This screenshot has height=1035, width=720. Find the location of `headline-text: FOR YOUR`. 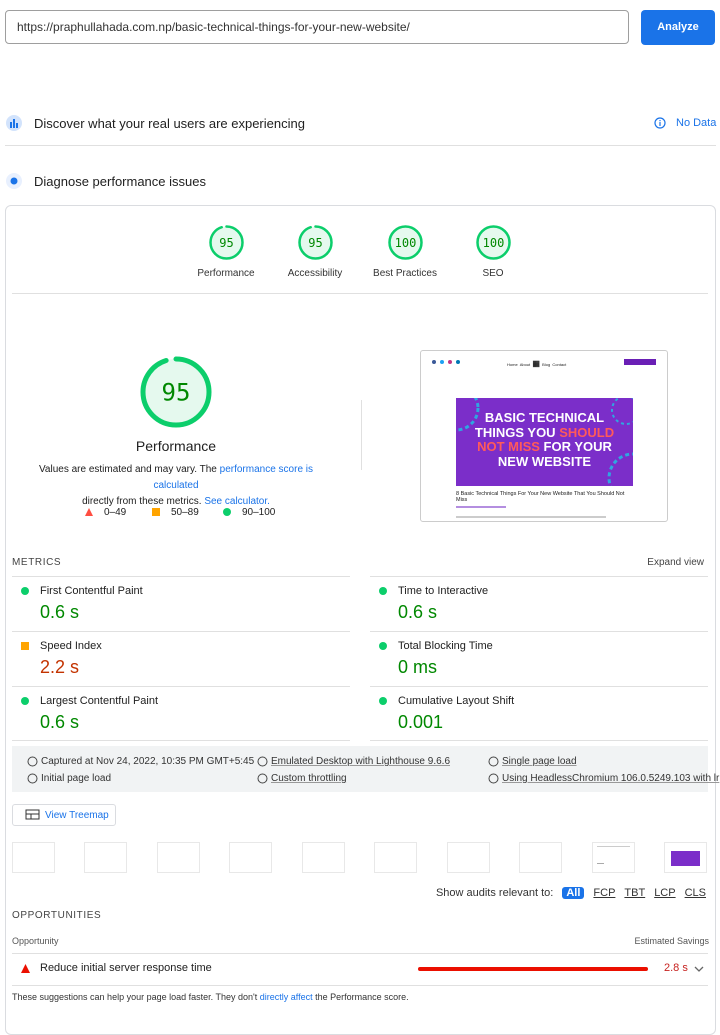

headline-text: FOR YOUR is located at coordinates (575, 446).